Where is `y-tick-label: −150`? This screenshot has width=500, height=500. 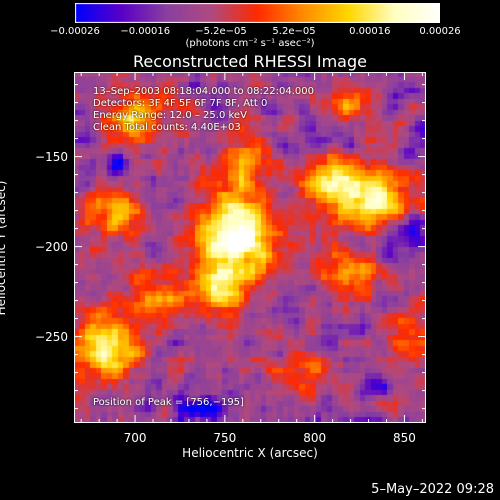
y-tick-label: −150 is located at coordinates (51, 156).